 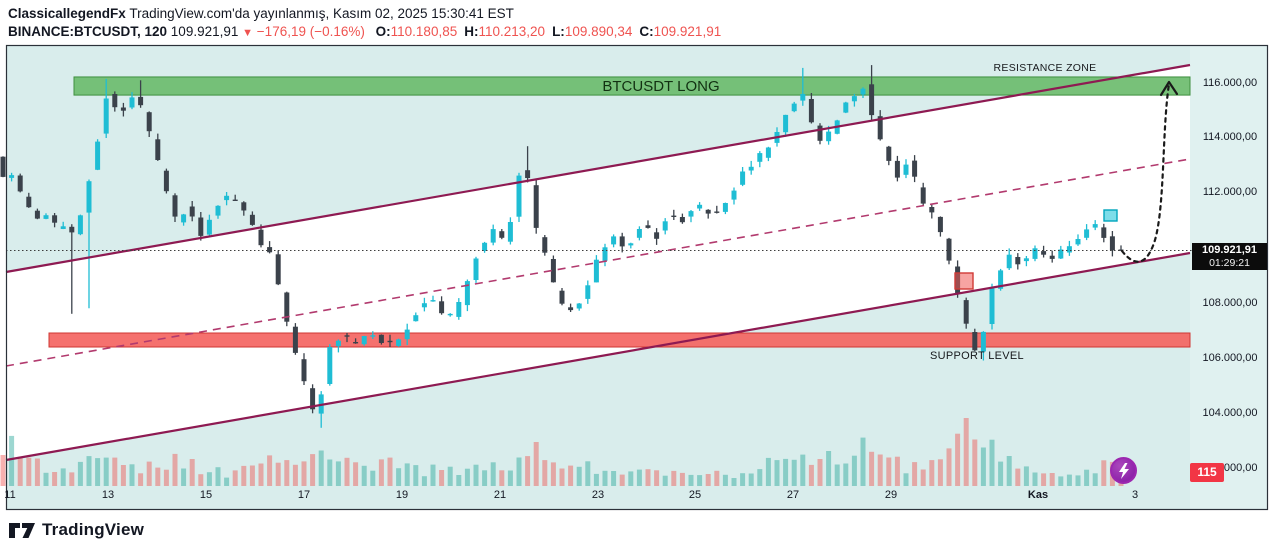 I want to click on date-axis-label: 3, so click(x=1135, y=495).